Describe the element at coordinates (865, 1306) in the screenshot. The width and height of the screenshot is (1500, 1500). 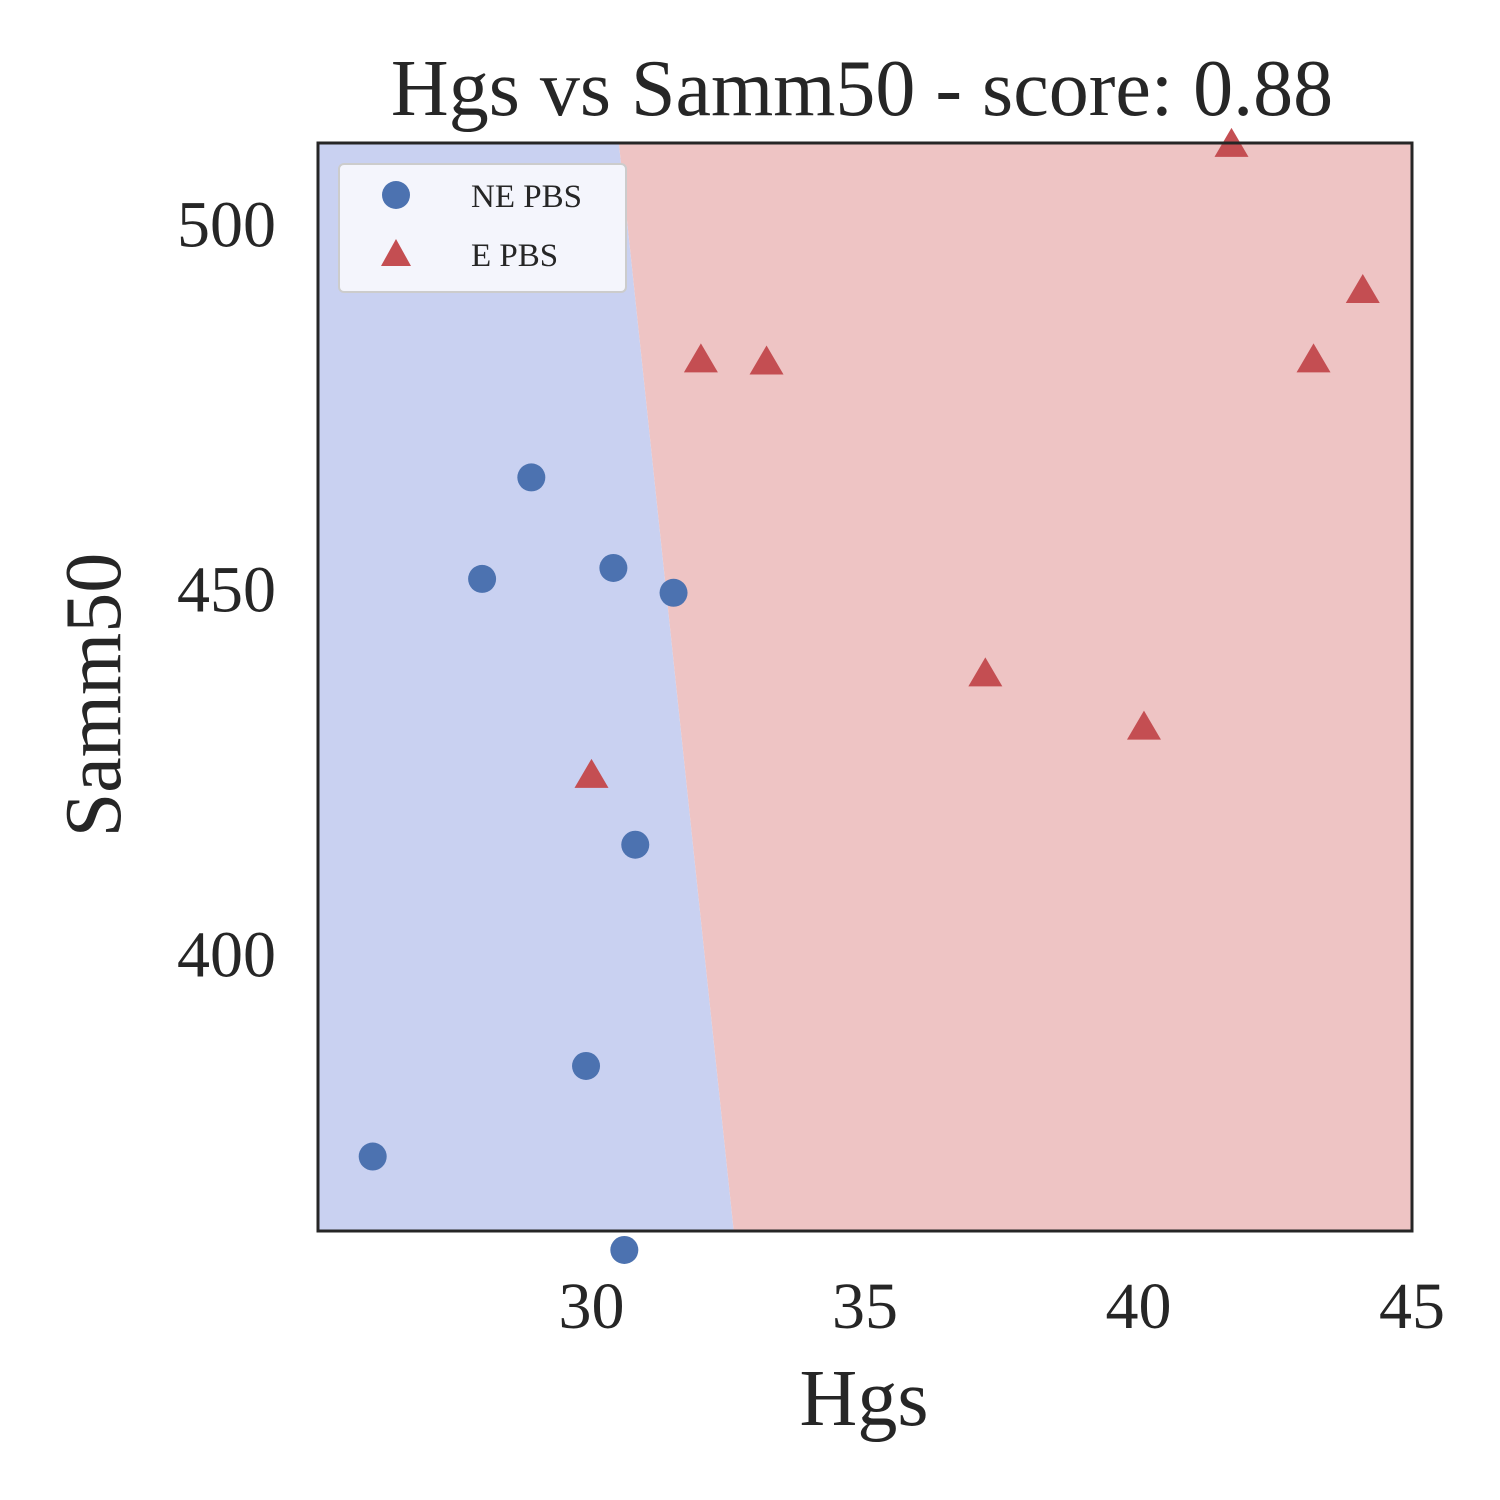
I see `x-tick-label-35: 35` at that location.